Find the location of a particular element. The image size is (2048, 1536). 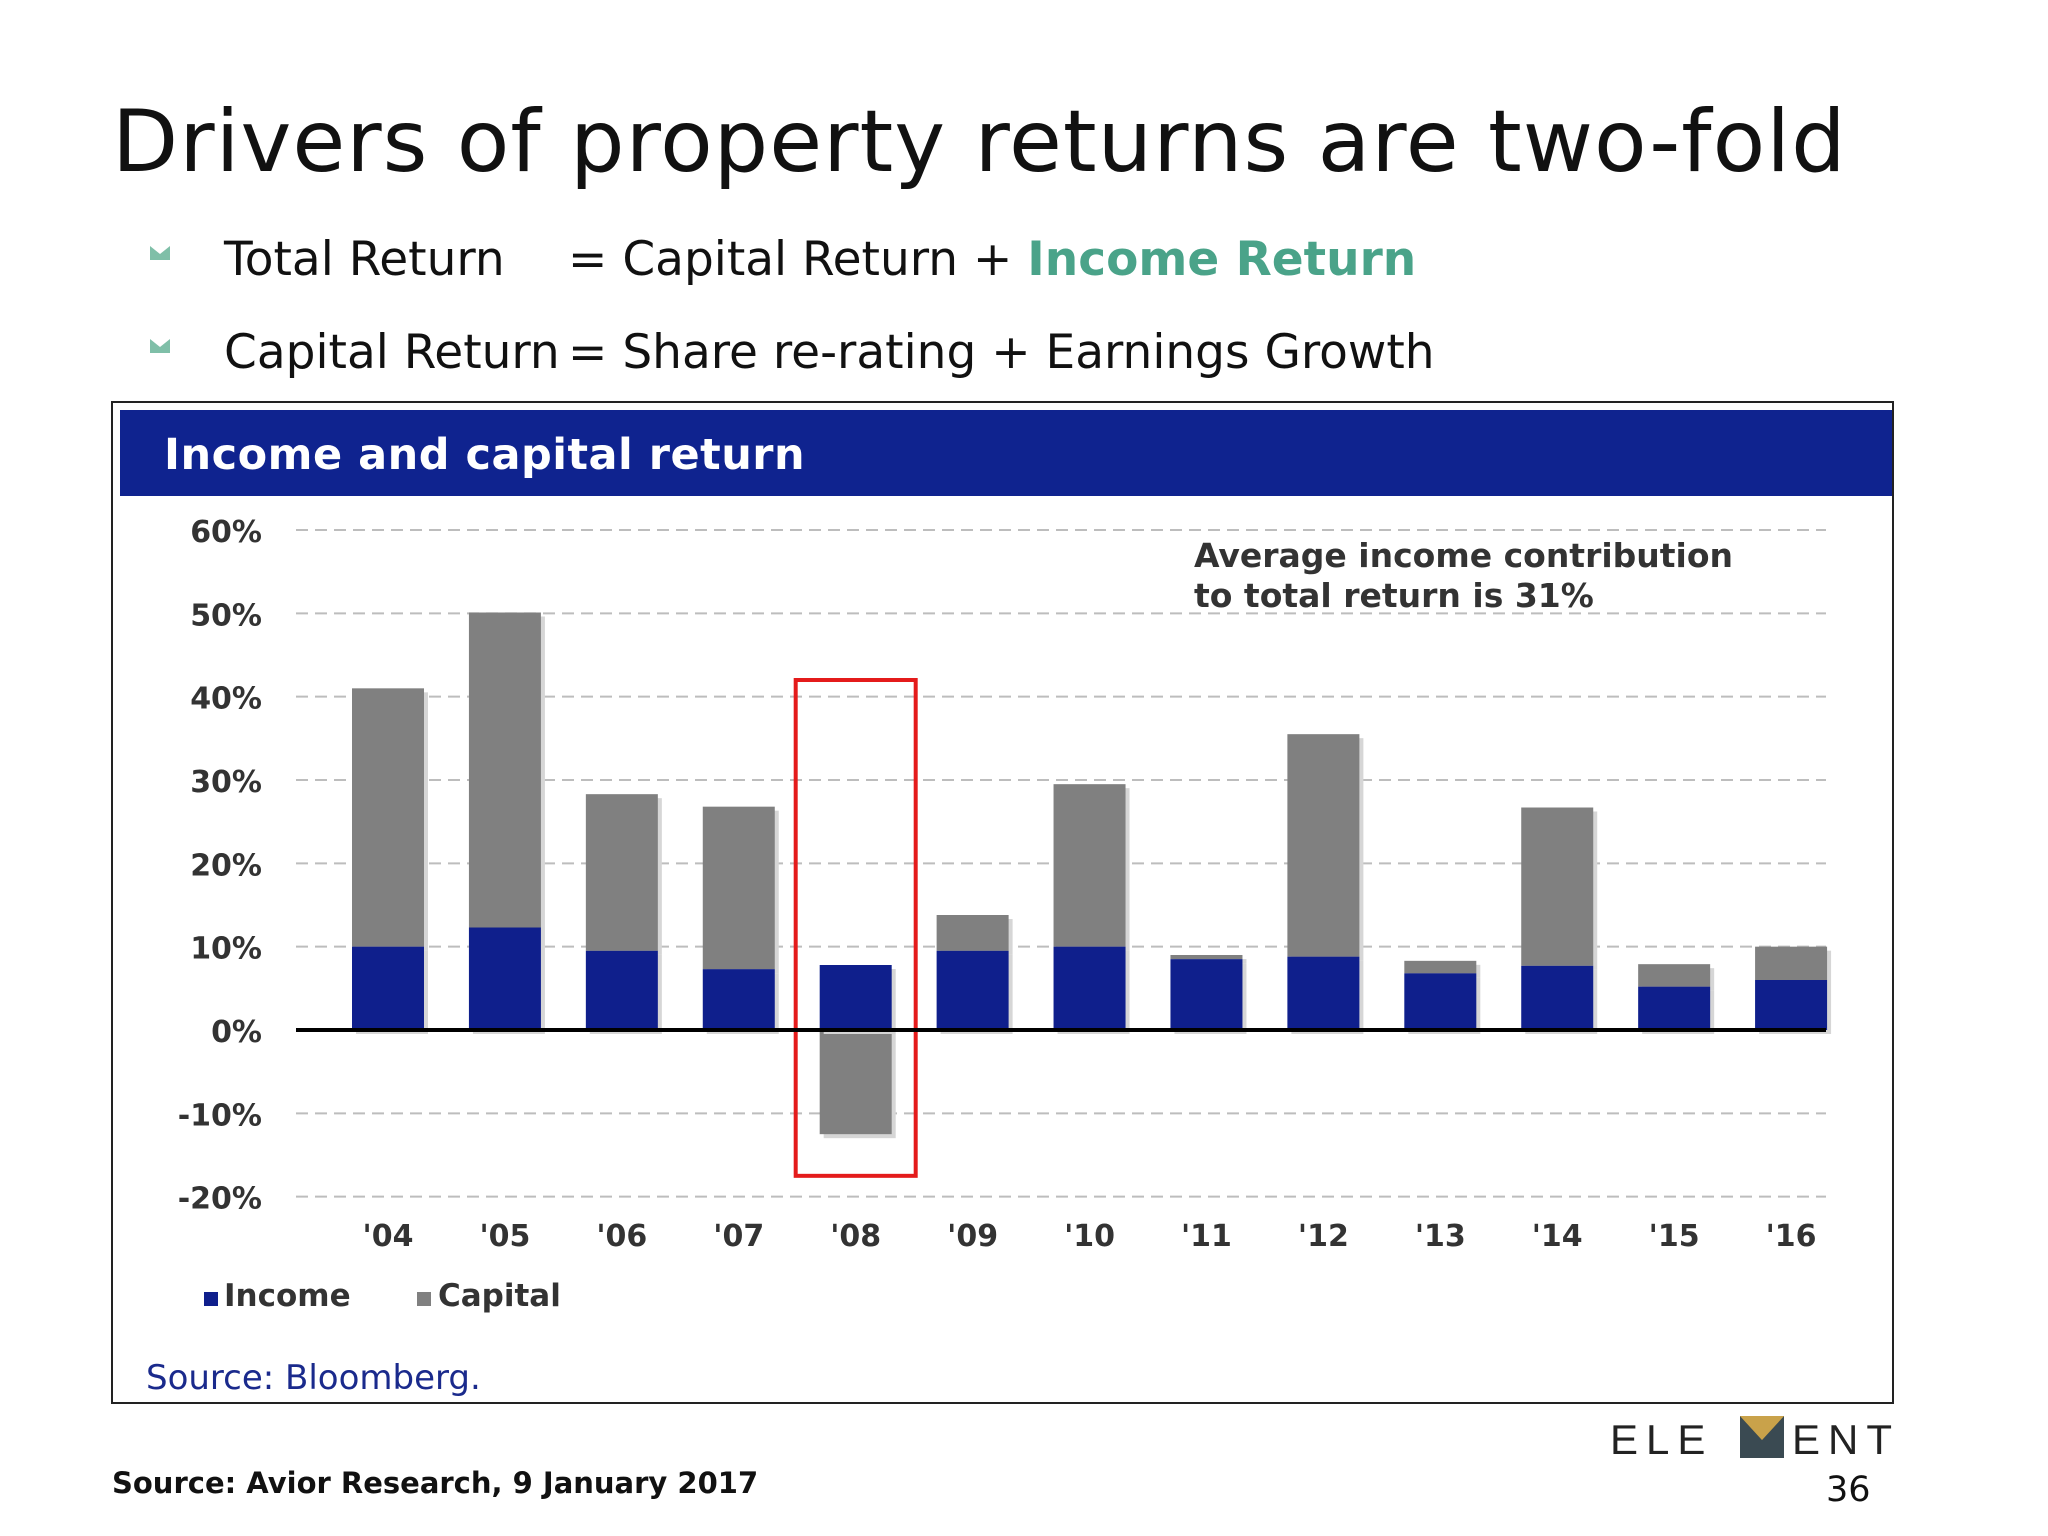

y-tick-label: 10% is located at coordinates (226, 949).